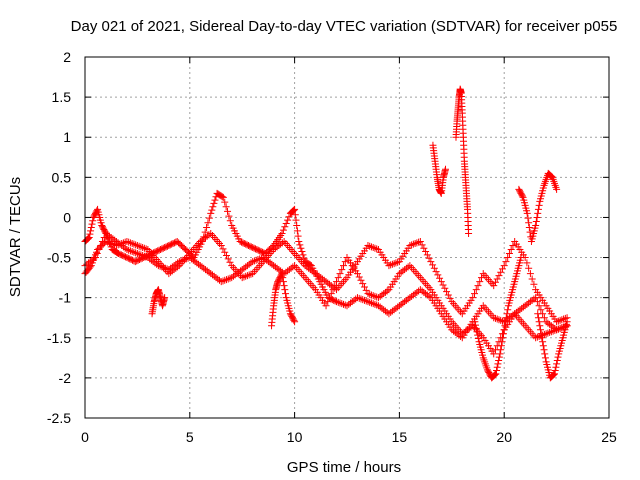  I want to click on x-tick-label: 20, so click(504, 437).